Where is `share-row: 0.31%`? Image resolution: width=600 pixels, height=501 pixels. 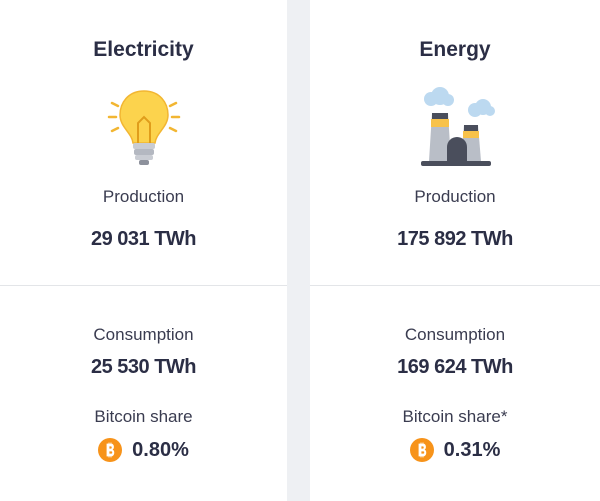
share-row: 0.31% is located at coordinates (455, 450).